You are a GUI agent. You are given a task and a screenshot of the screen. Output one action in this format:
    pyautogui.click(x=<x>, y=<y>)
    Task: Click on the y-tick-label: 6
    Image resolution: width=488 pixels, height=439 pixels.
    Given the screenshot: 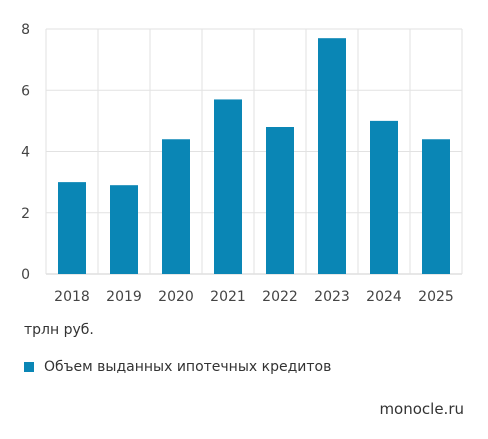 What is the action you would take?
    pyautogui.click(x=25, y=91)
    